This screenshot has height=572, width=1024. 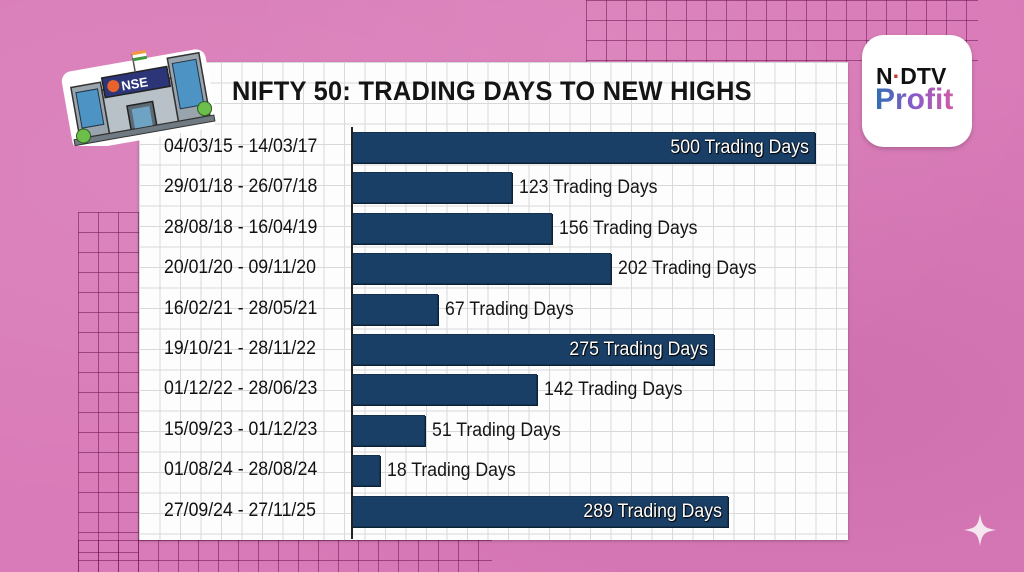 I want to click on bar-value-label: 18 Trading Days, so click(x=451, y=470).